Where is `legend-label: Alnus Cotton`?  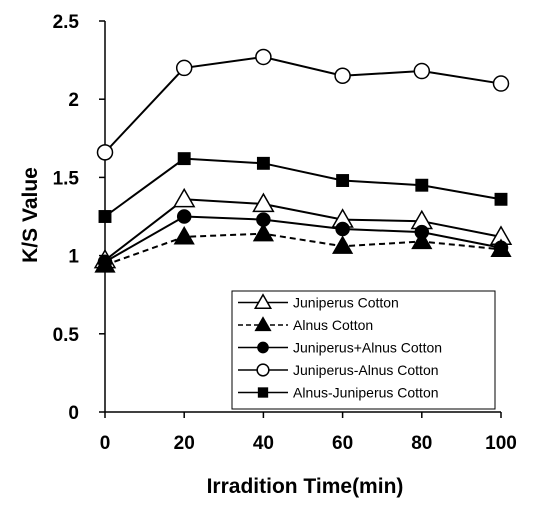 legend-label: Alnus Cotton is located at coordinates (333, 325).